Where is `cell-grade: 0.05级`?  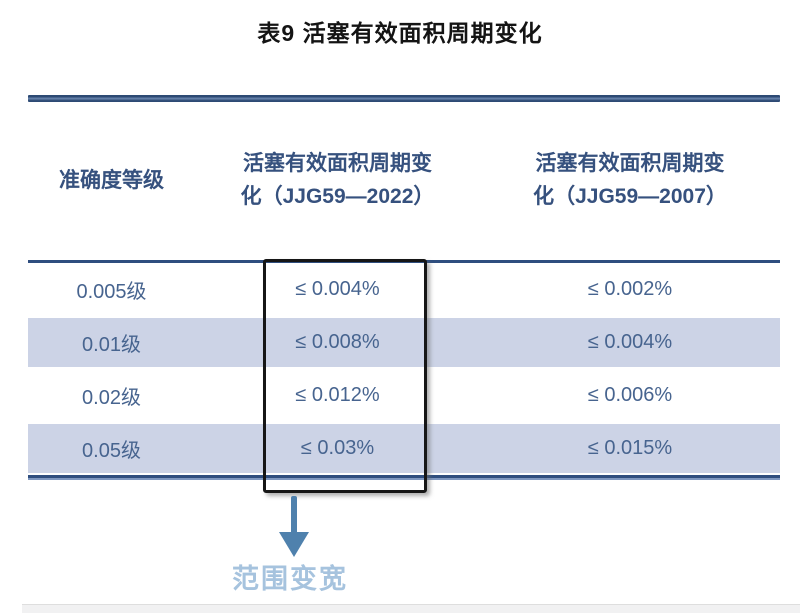 cell-grade: 0.05级 is located at coordinates (111, 451).